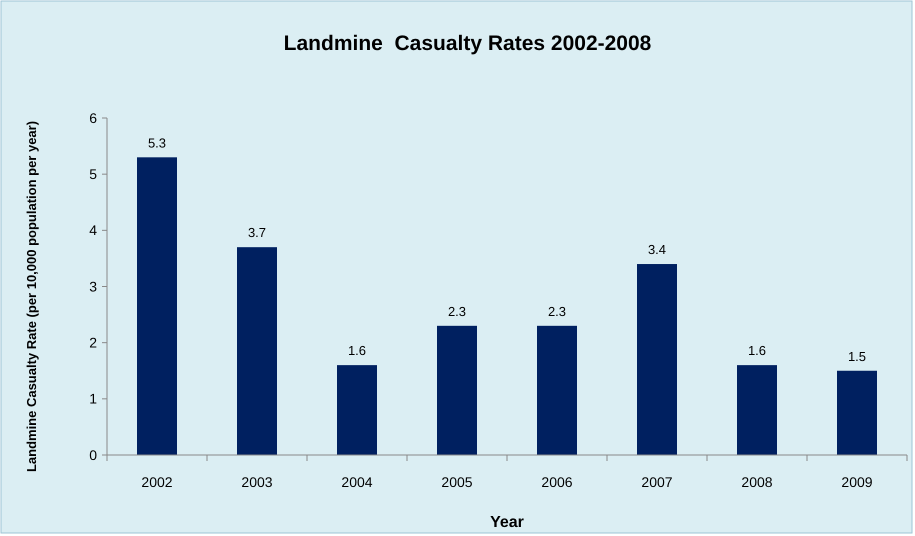 The image size is (915, 536). I want to click on data-label: 5.3, so click(157, 142).